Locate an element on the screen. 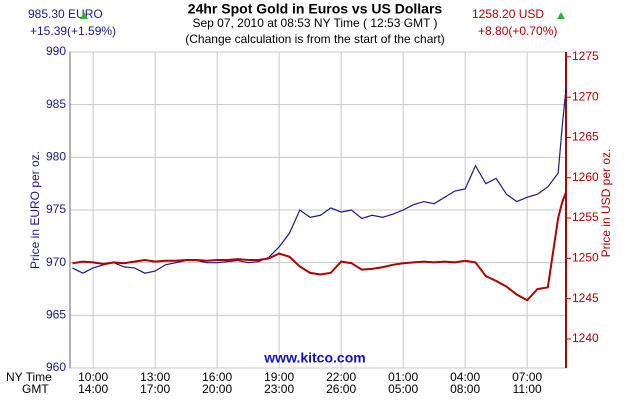 The height and width of the screenshot is (400, 630). x2-tick-label: 11:00 is located at coordinates (527, 389).